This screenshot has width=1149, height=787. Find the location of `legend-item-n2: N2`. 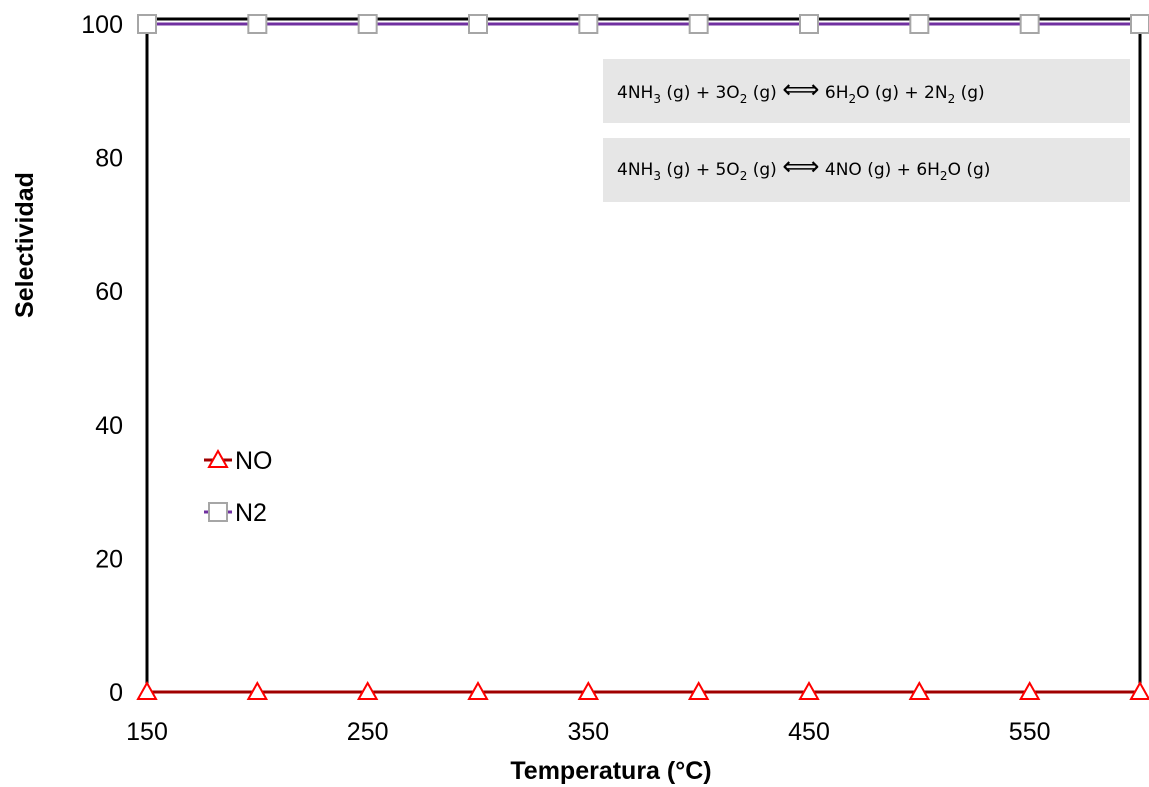

legend-item-n2: N2 is located at coordinates (235, 513).